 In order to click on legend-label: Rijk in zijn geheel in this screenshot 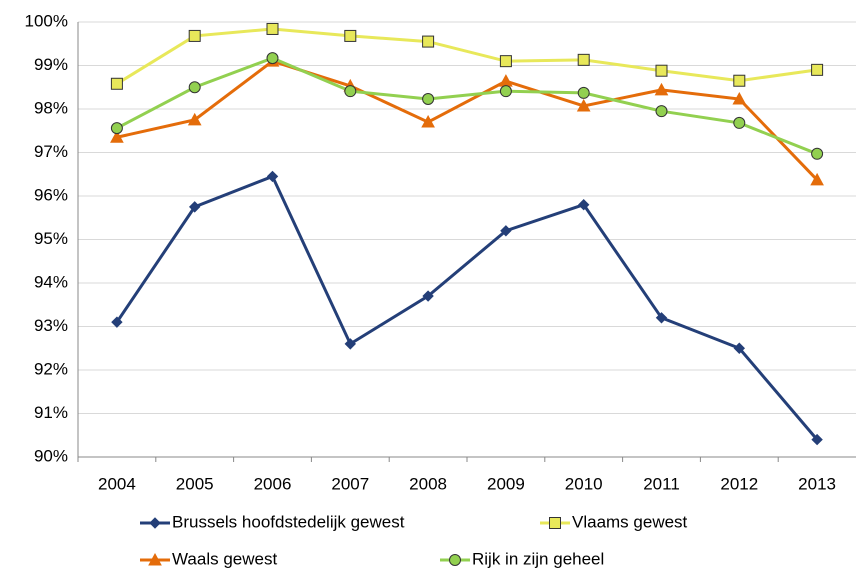, I will do `click(538, 558)`.